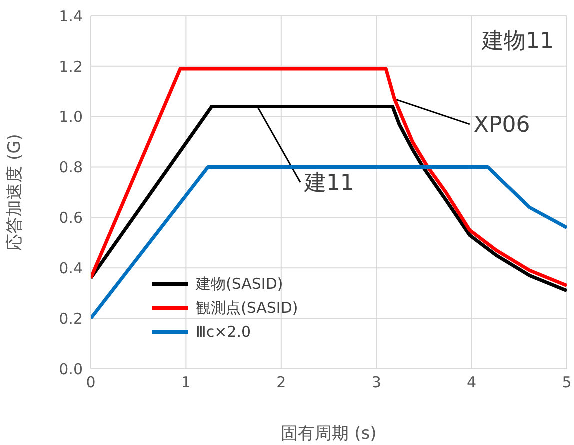  Describe the element at coordinates (567, 383) in the screenshot. I see `x-tick-label: 5` at that location.